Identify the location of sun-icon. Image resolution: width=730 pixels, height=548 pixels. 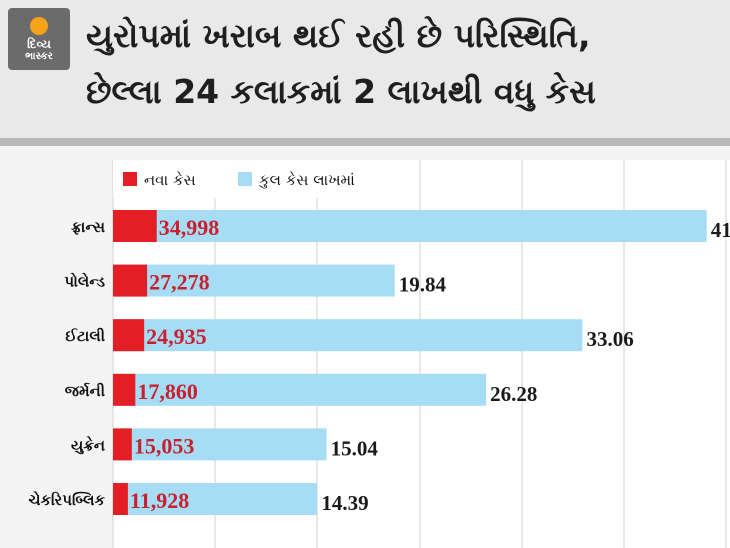
(39, 25).